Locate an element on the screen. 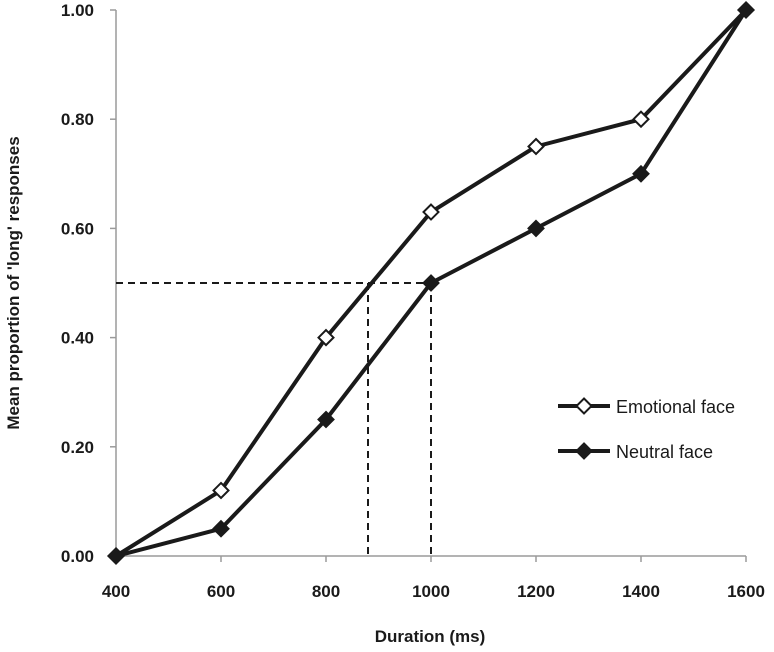 The width and height of the screenshot is (774, 652). x-tick-label: 600 is located at coordinates (221, 591).